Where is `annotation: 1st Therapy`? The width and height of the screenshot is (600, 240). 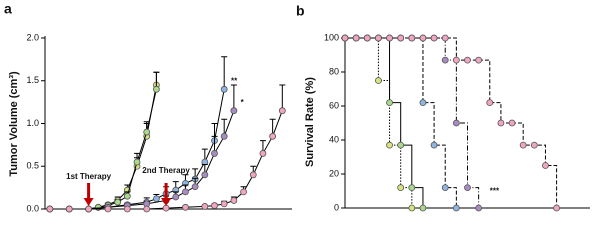 annotation: 1st Therapy is located at coordinates (88, 176).